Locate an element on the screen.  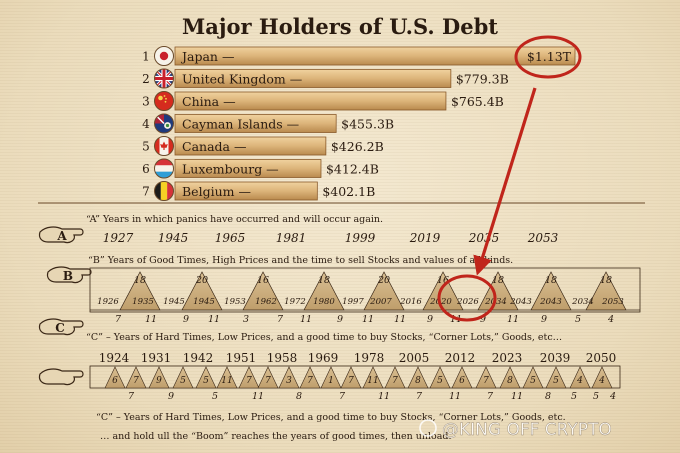
canada-flag-icon is located at coordinates (164, 146).